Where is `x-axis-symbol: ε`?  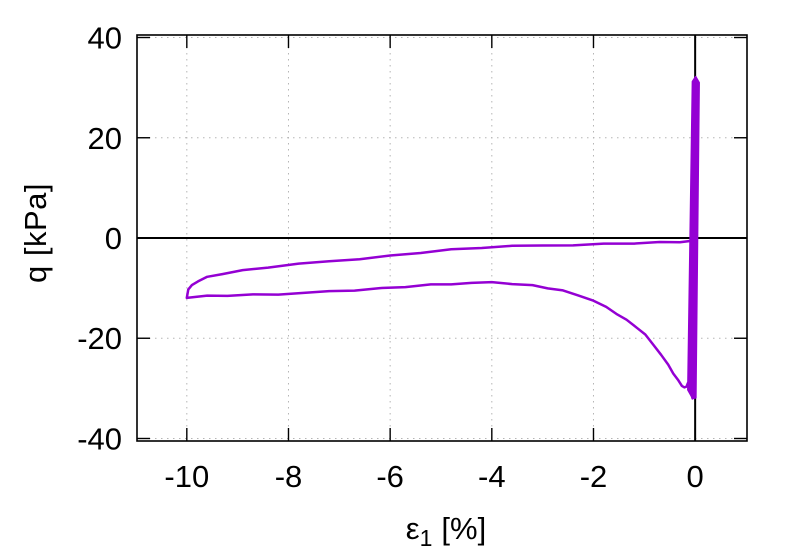
x-axis-symbol: ε is located at coordinates (412, 528).